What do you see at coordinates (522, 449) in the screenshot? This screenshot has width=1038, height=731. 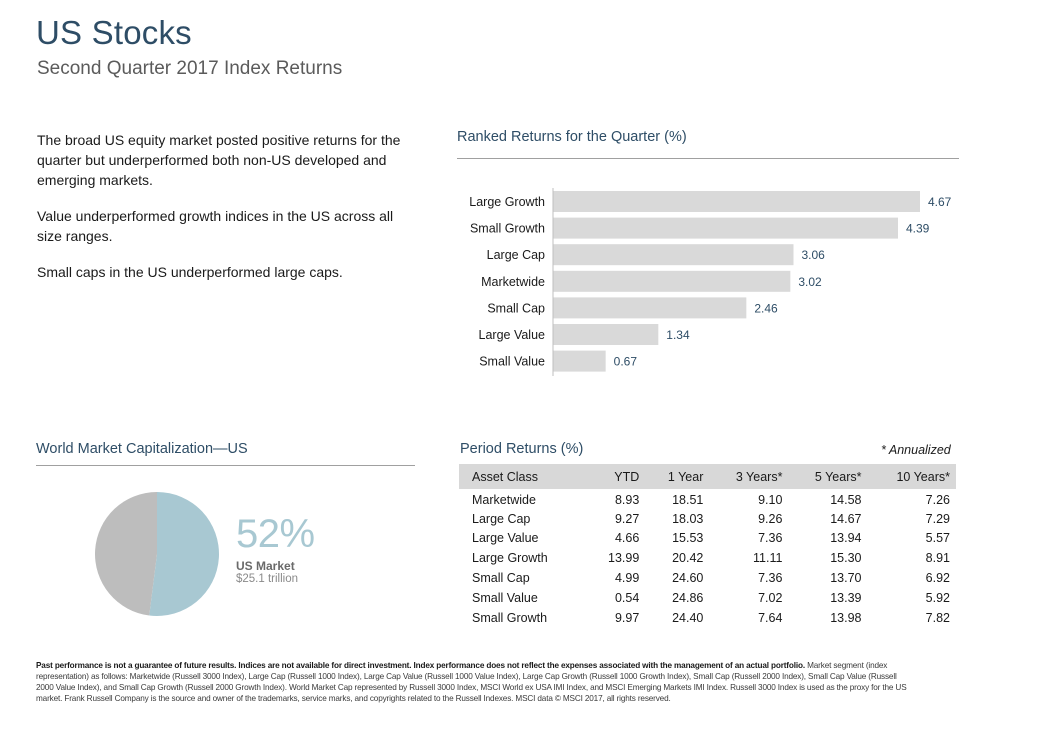 I see `period-returns-heading: Period Returns (%)` at bounding box center [522, 449].